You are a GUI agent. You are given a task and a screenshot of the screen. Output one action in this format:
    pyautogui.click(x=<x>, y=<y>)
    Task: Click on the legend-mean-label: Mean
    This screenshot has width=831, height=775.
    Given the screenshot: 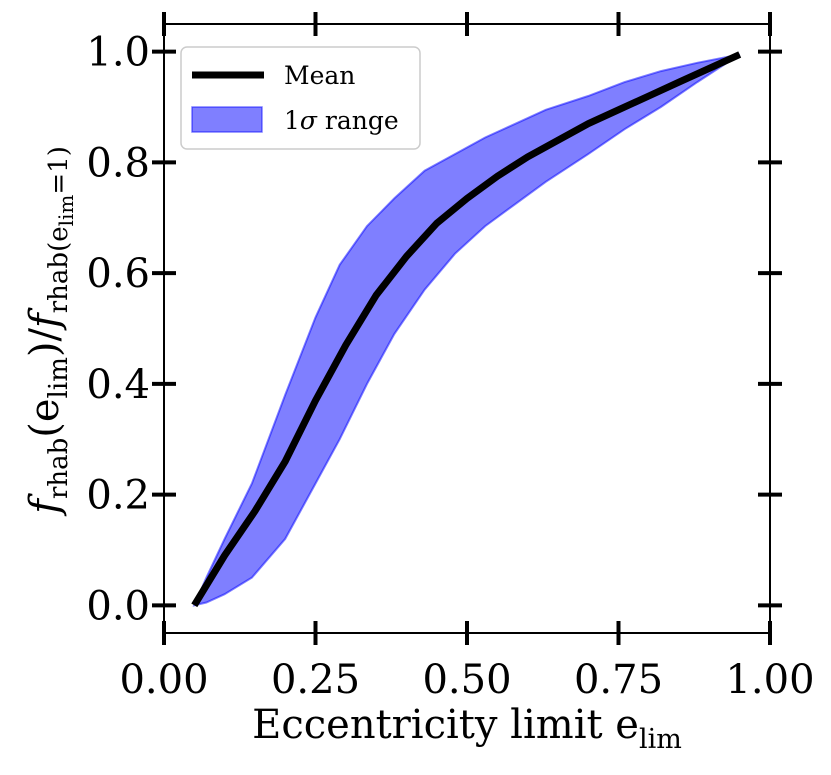 What is the action you would take?
    pyautogui.click(x=319, y=75)
    